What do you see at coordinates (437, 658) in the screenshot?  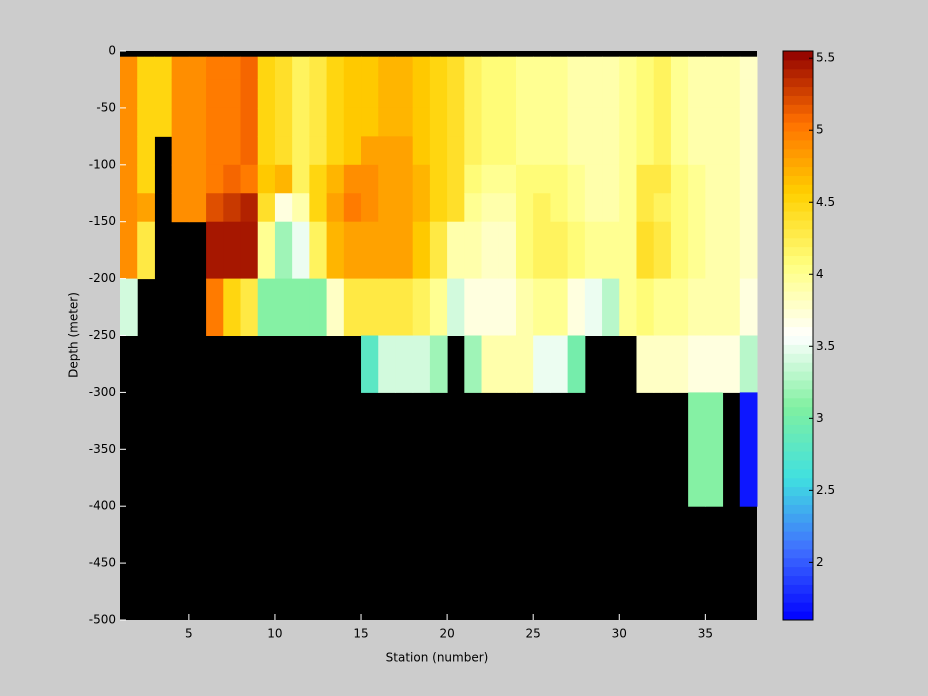 I see `x-axis-label: Station (number)` at bounding box center [437, 658].